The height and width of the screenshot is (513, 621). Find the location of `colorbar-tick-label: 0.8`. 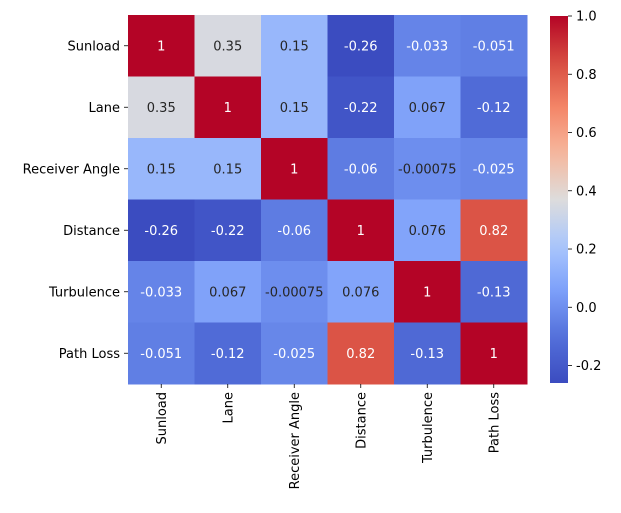

colorbar-tick-label: 0.8 is located at coordinates (586, 75).